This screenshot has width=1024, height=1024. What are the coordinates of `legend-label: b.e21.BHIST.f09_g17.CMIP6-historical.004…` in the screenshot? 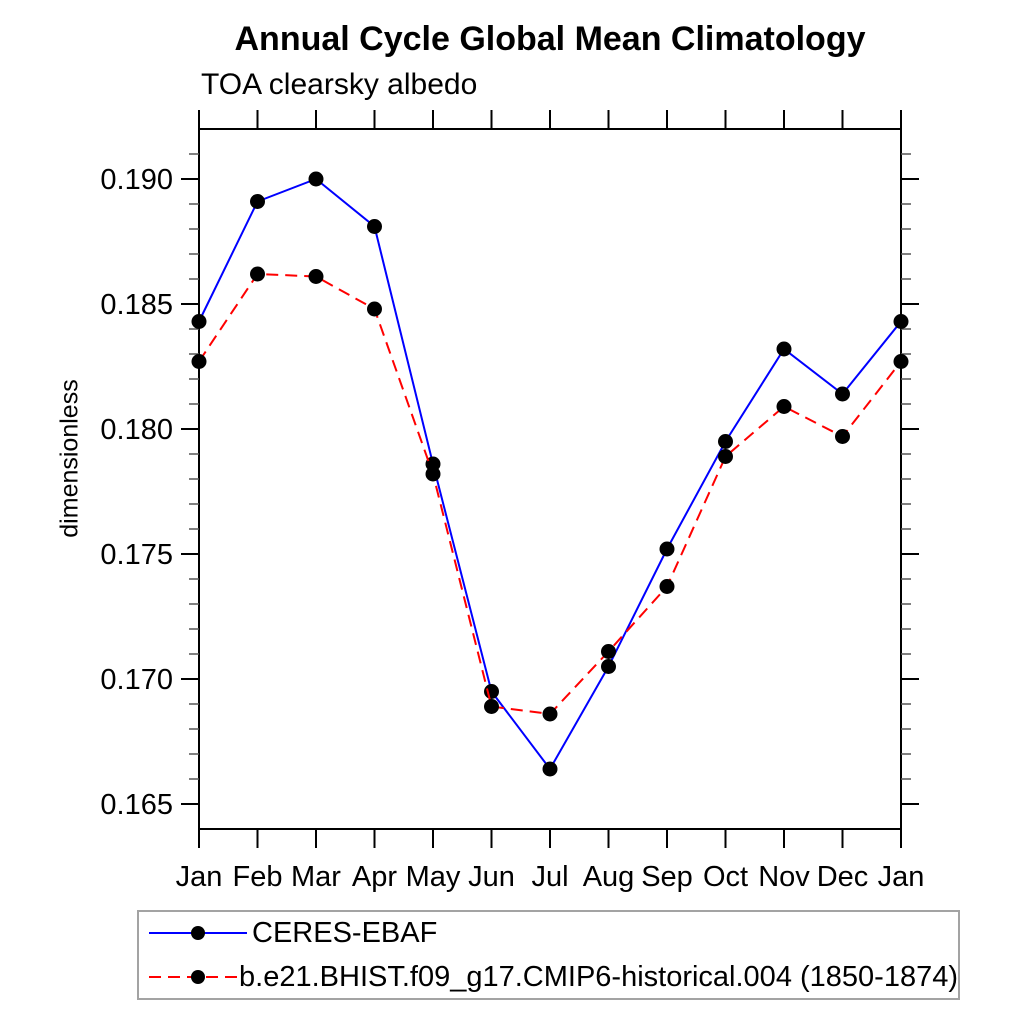 It's located at (598, 976).